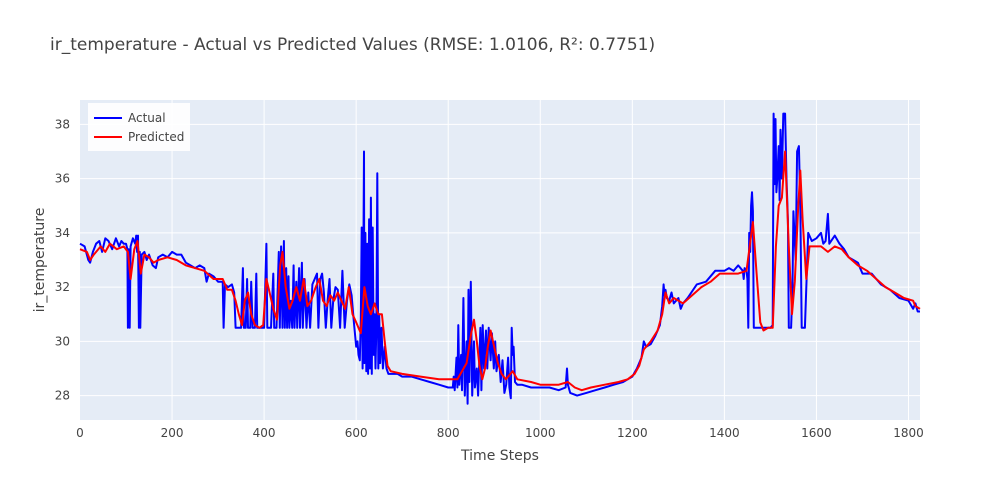  What do you see at coordinates (62, 396) in the screenshot?
I see `y-tick-label: 28` at bounding box center [62, 396].